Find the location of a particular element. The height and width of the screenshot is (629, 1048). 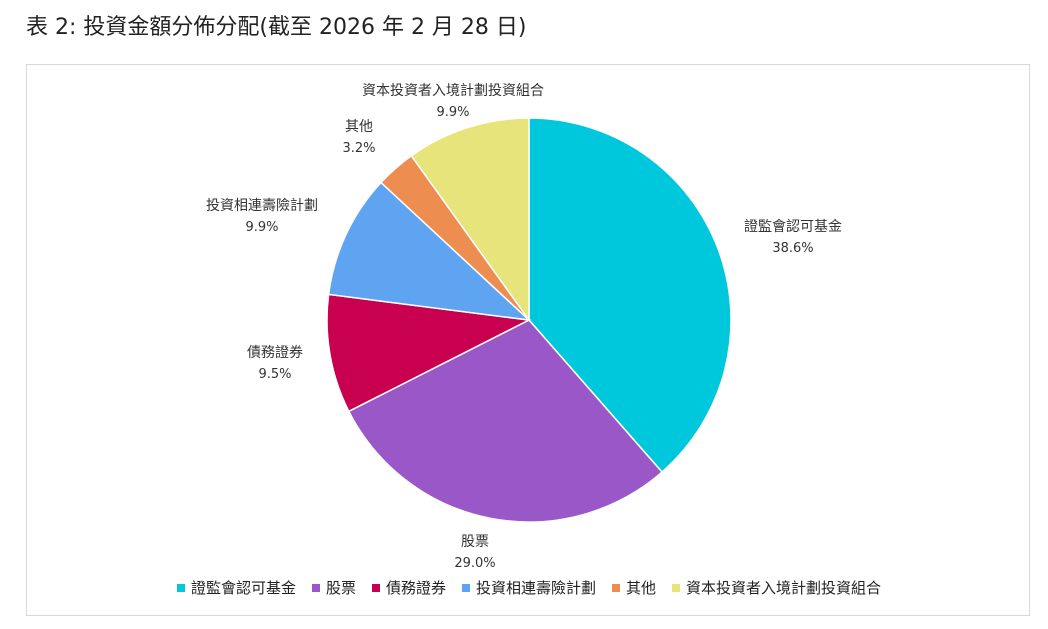

slice-value-5: 3.2% is located at coordinates (358, 148).